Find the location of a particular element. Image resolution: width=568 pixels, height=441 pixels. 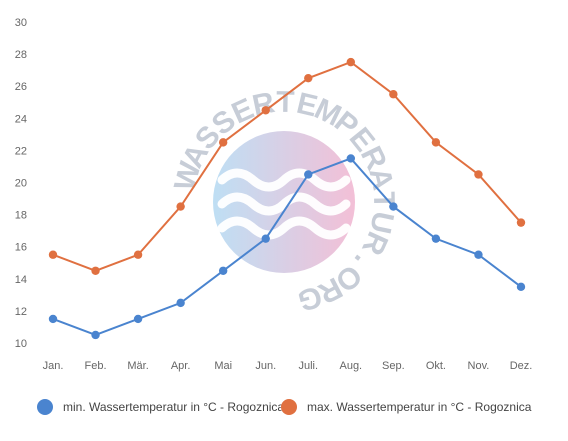

legend-item-min: min. Wassertemperatur in °C - Rogoznica is located at coordinates (160, 407).